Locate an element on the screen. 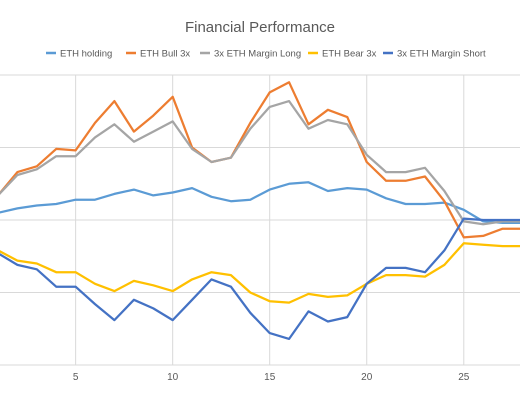  x-tick-label: 10 is located at coordinates (173, 377).